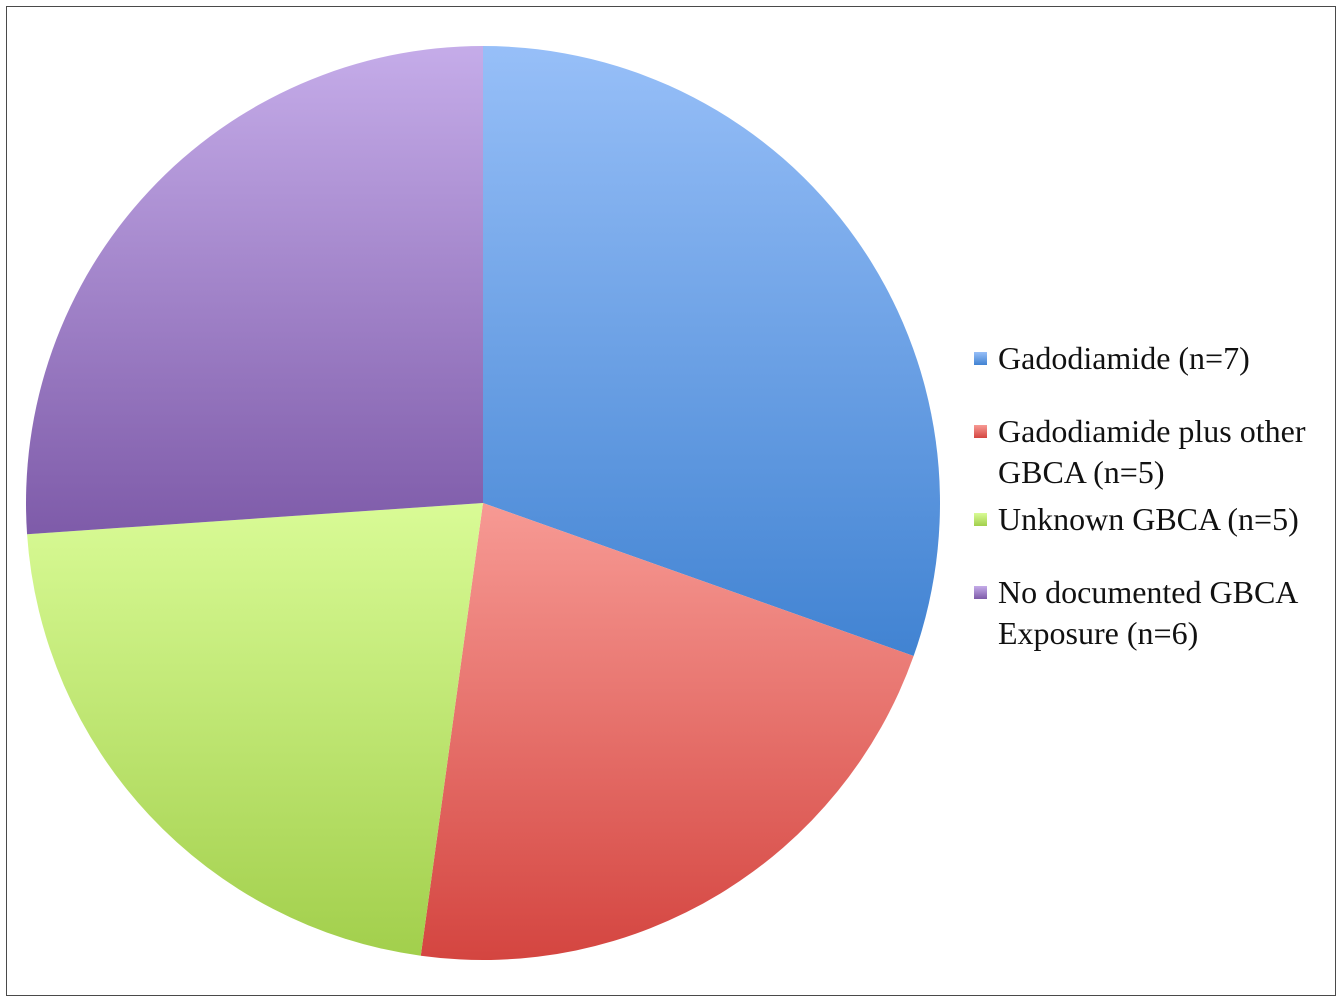  Describe the element at coordinates (980, 592) in the screenshot. I see `legend-swatch-no-documented-exposure` at that location.